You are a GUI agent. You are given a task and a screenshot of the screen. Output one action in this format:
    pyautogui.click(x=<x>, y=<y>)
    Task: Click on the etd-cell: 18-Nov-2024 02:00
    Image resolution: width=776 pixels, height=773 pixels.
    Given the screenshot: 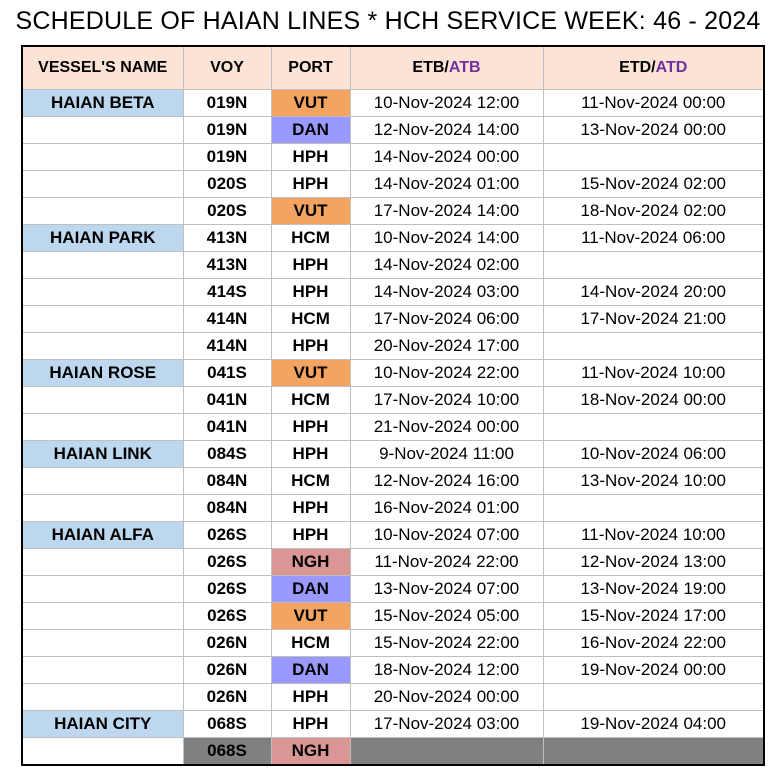 What is the action you would take?
    pyautogui.click(x=653, y=211)
    